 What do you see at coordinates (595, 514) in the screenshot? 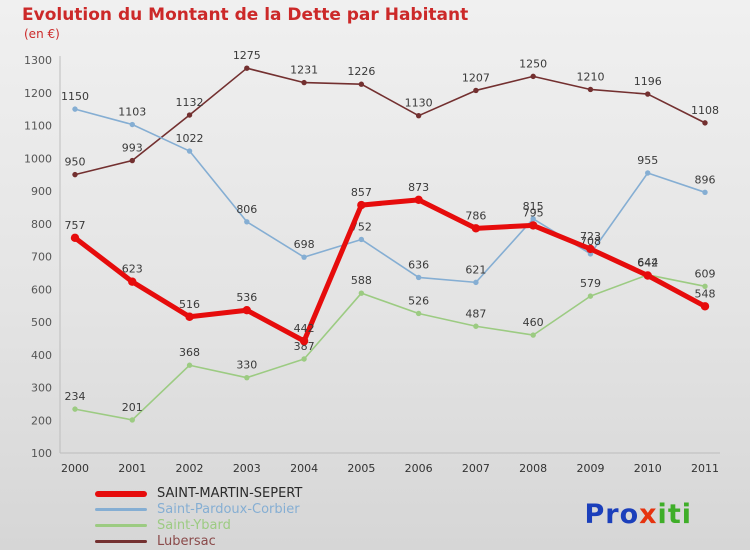
I see `logo-letter: P` at bounding box center [595, 514].